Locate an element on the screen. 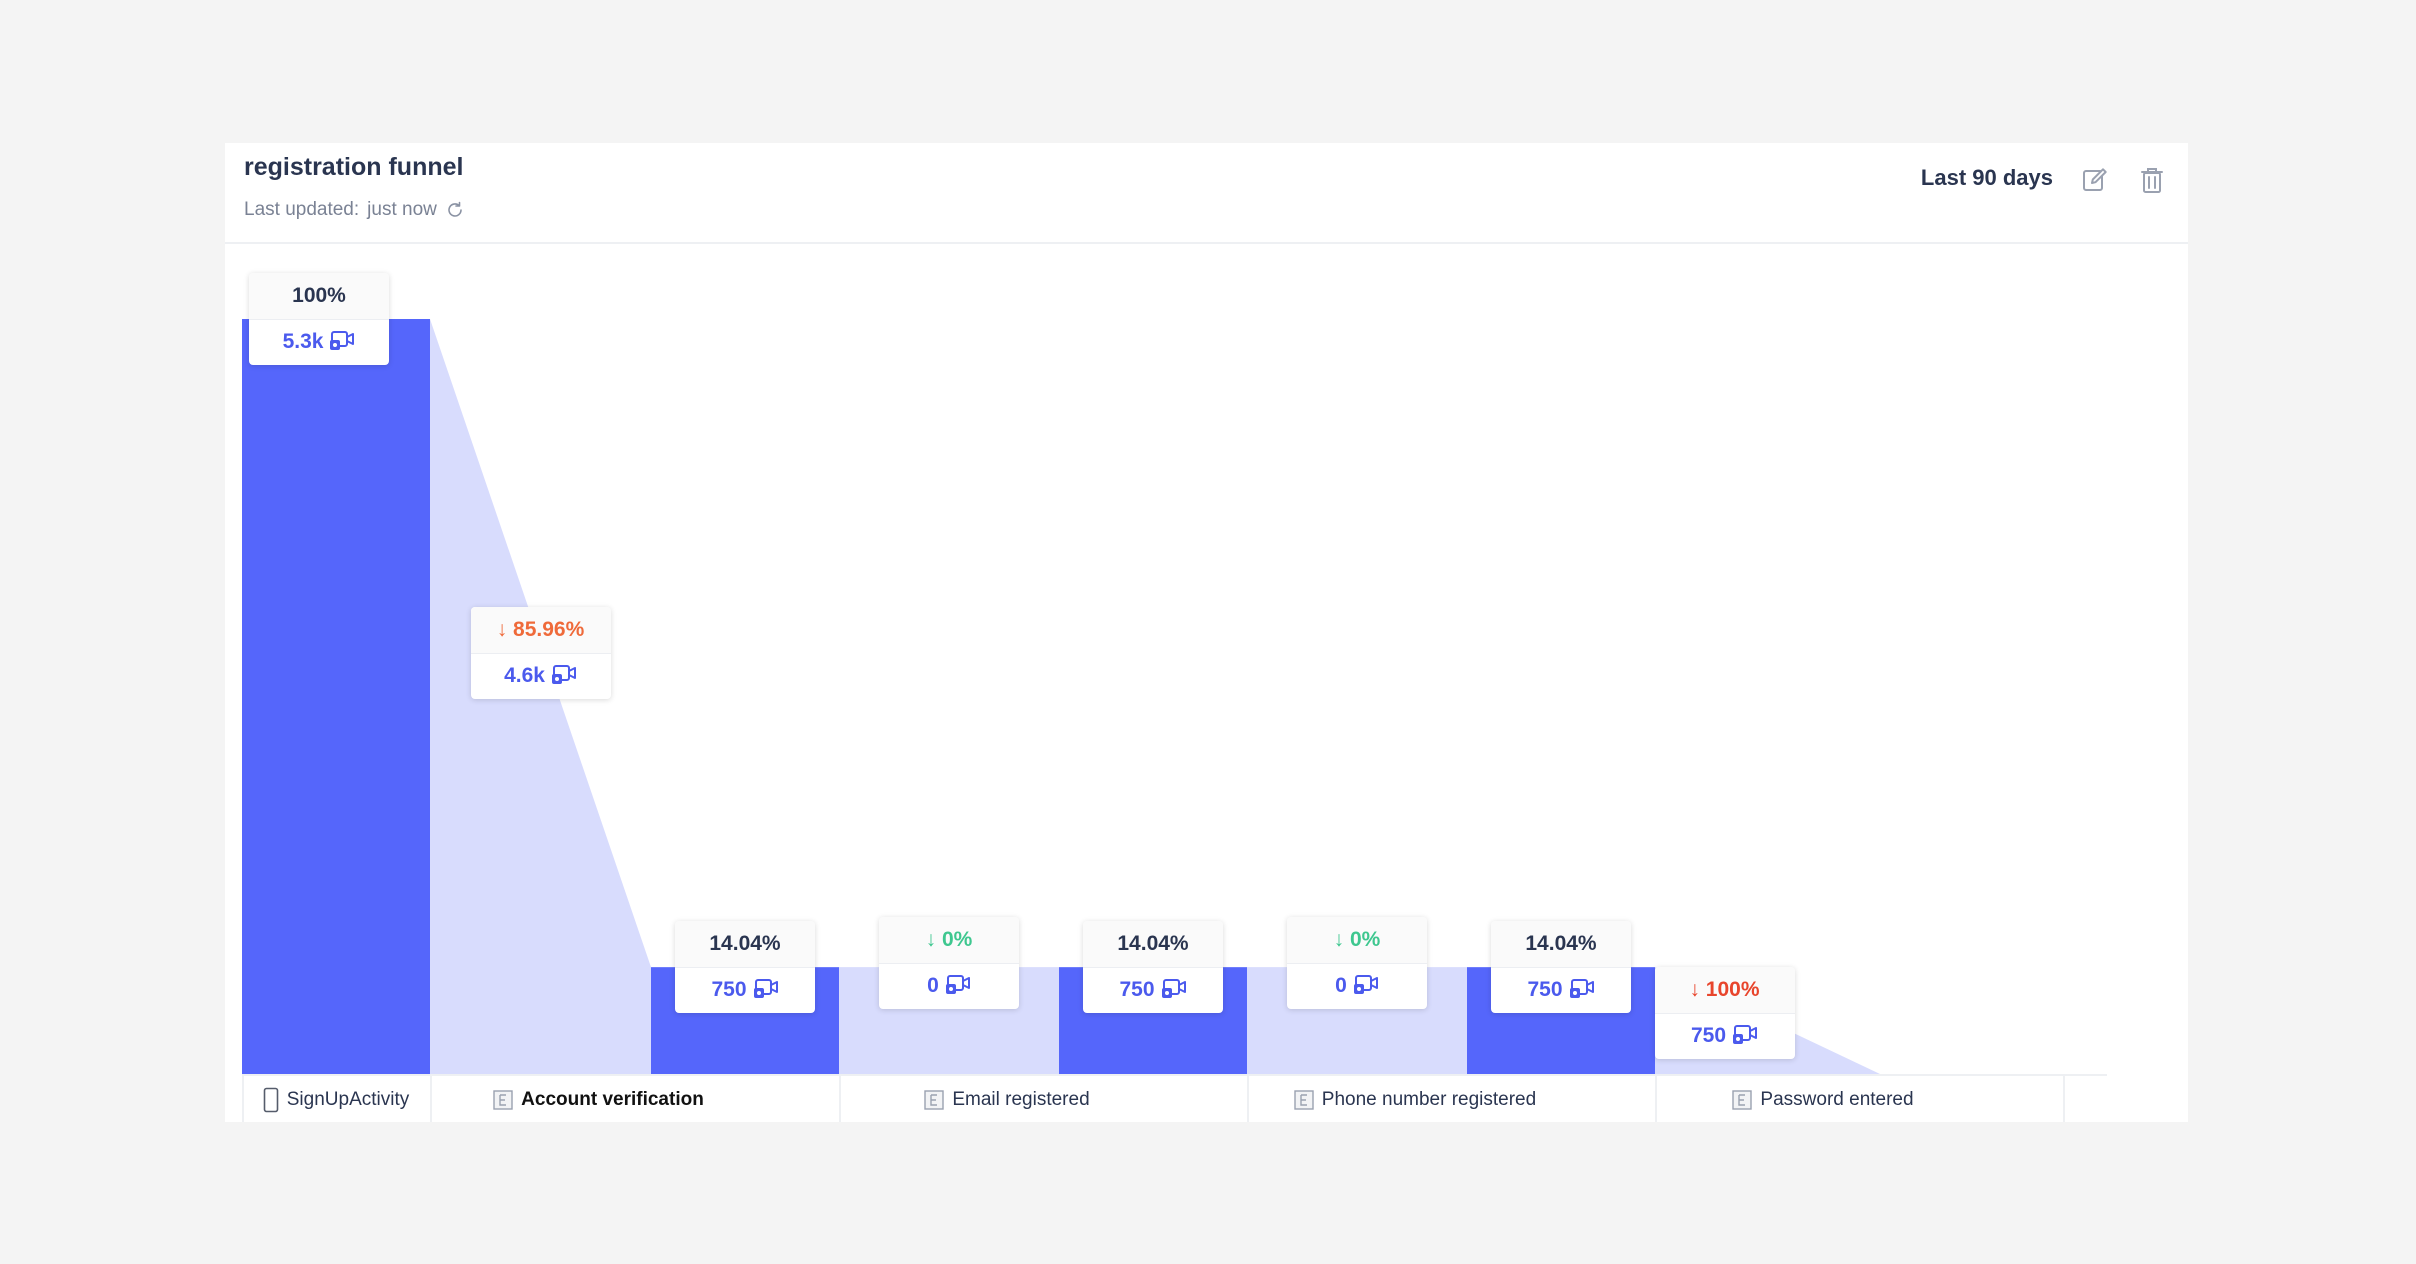 This screenshot has width=2416, height=1264. dropoff-label-count: 750 is located at coordinates (1725, 1037).